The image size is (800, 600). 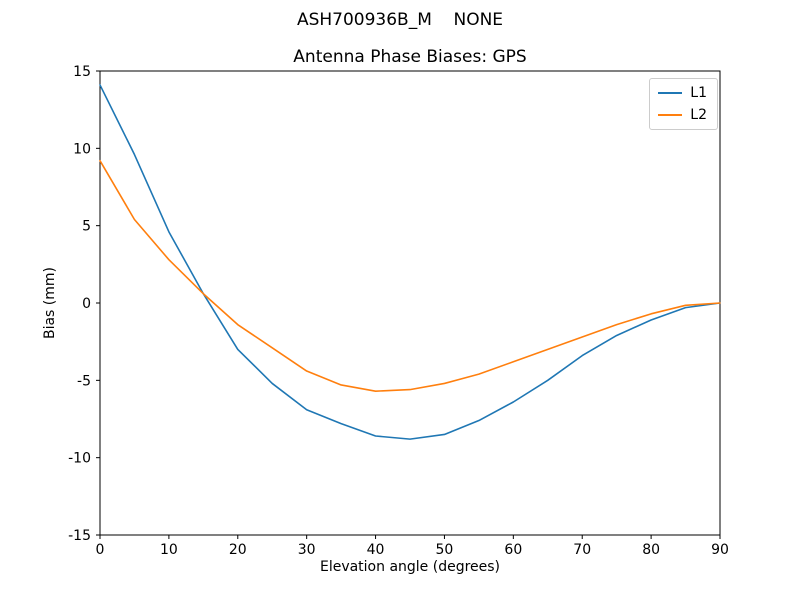 What do you see at coordinates (445, 550) in the screenshot?
I see `x-tick-label: 50` at bounding box center [445, 550].